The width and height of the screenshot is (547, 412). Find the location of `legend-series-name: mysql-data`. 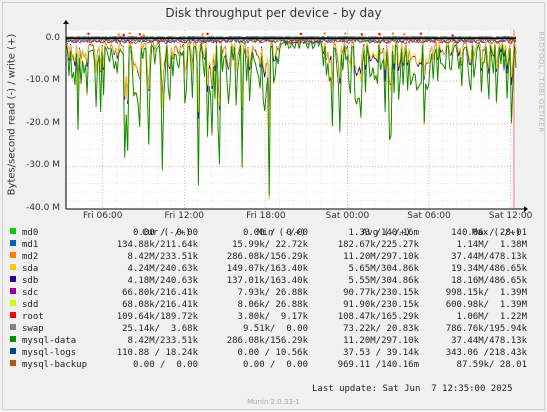

legend-series-name: mysql-data is located at coordinates (50, 341).